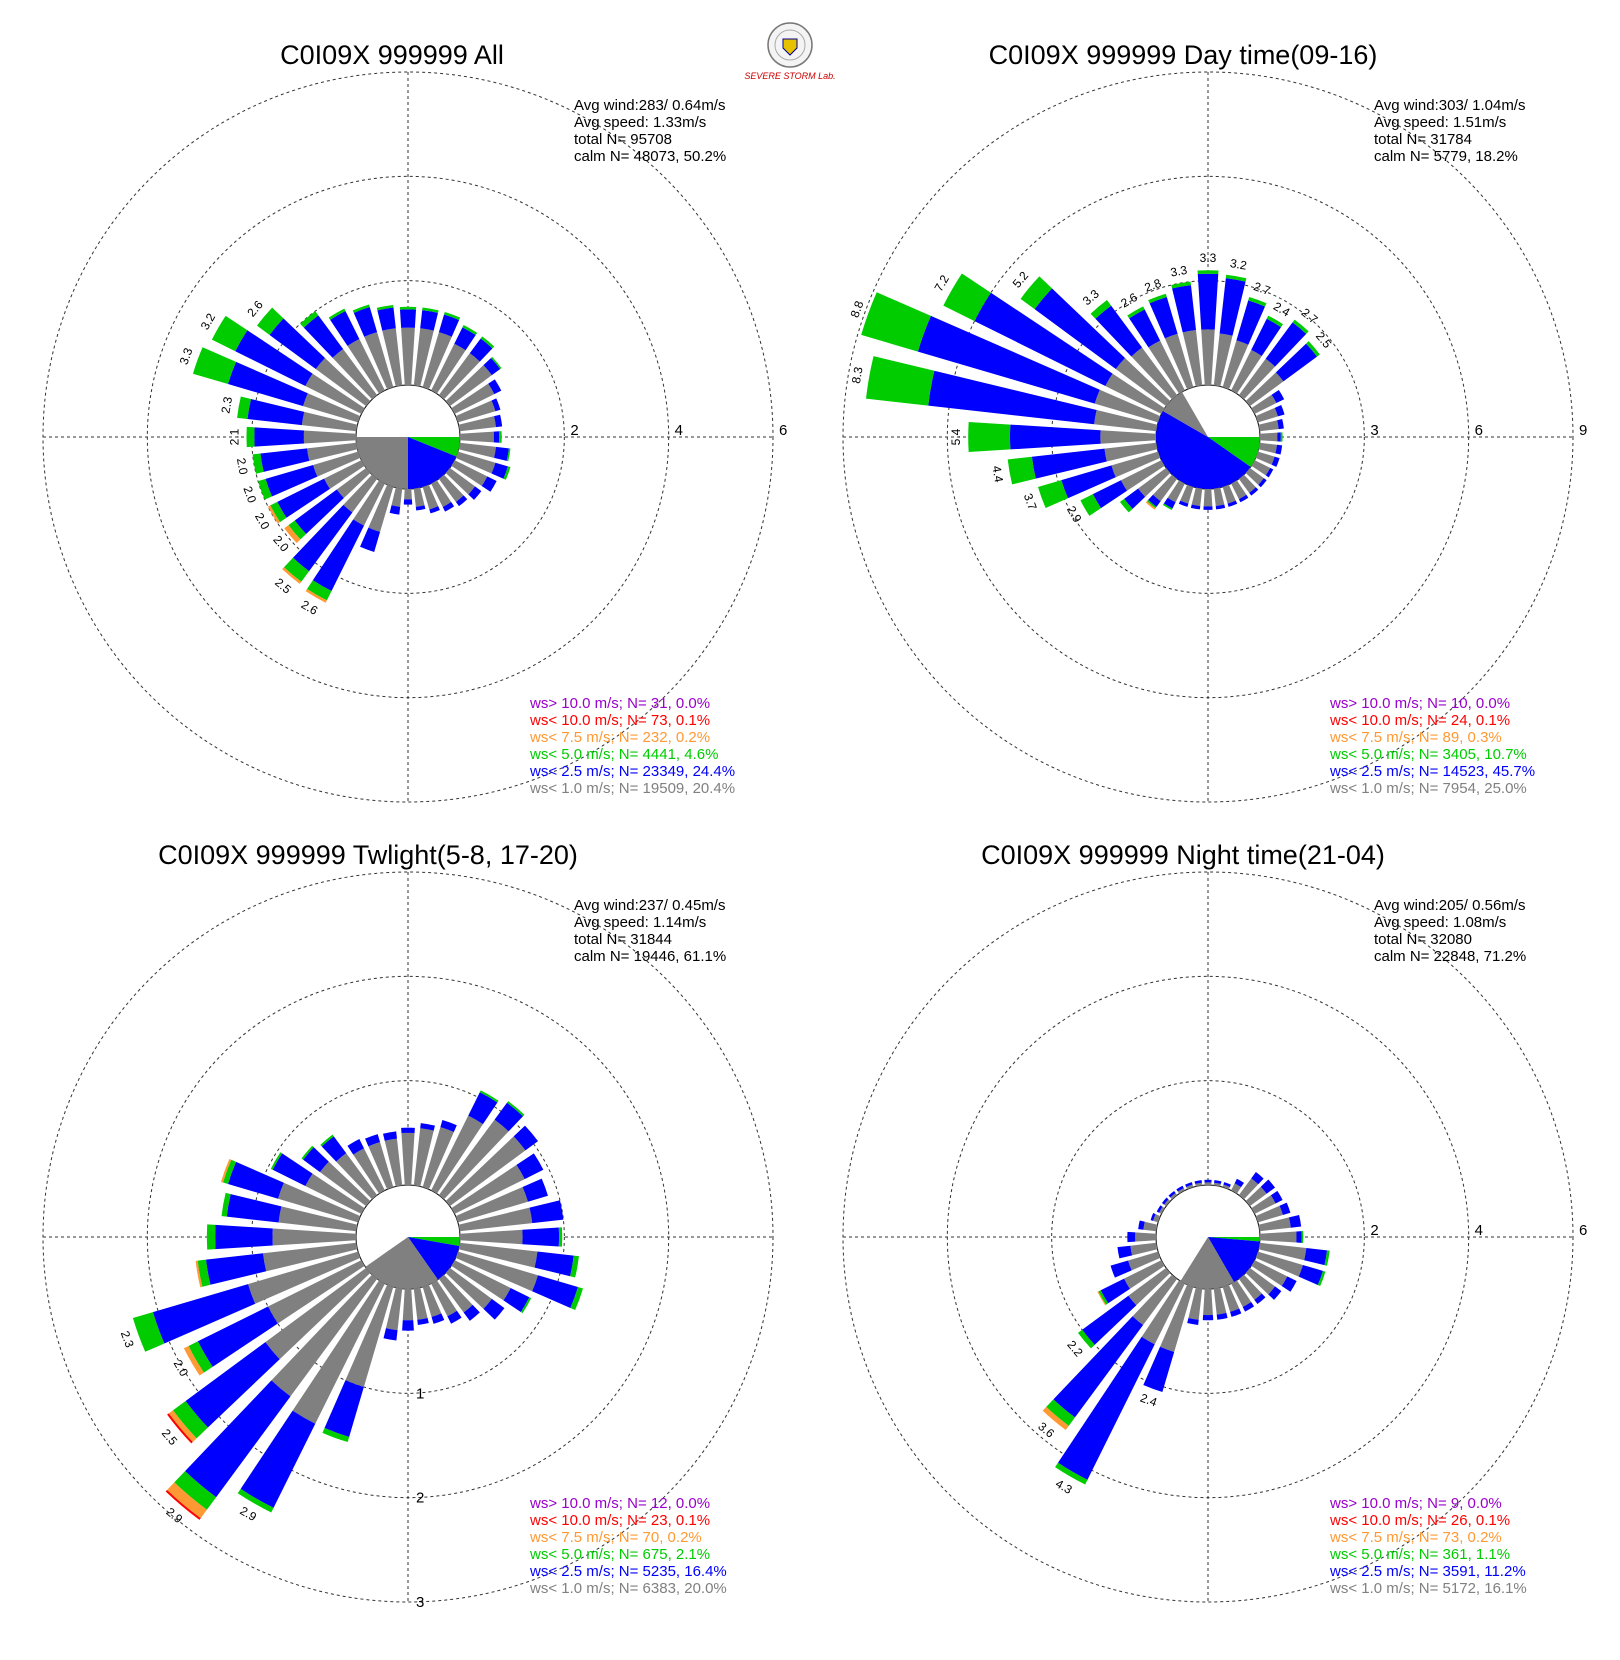 This screenshot has height=1660, width=1620. Describe the element at coordinates (1419, 1554) in the screenshot. I see `legend-entry: ws< 5.0 m/s; N= 361, 1.1%` at that location.